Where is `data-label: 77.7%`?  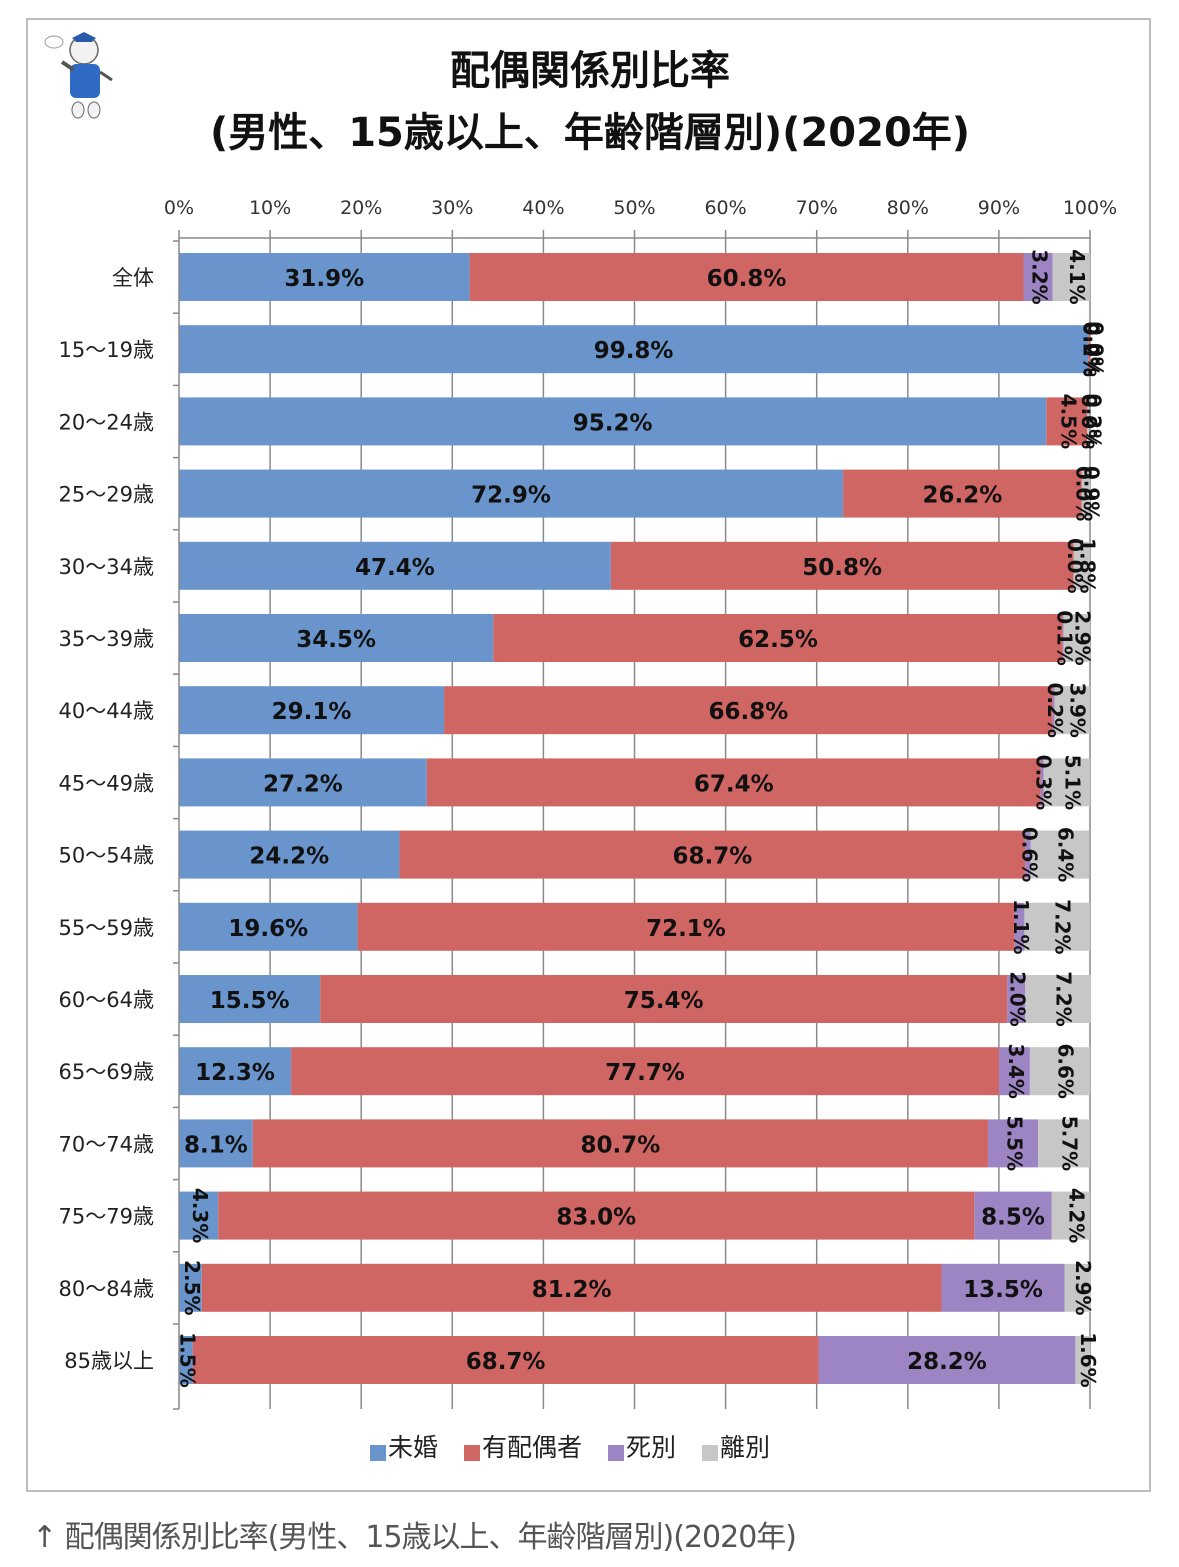 data-label: 77.7% is located at coordinates (645, 1073).